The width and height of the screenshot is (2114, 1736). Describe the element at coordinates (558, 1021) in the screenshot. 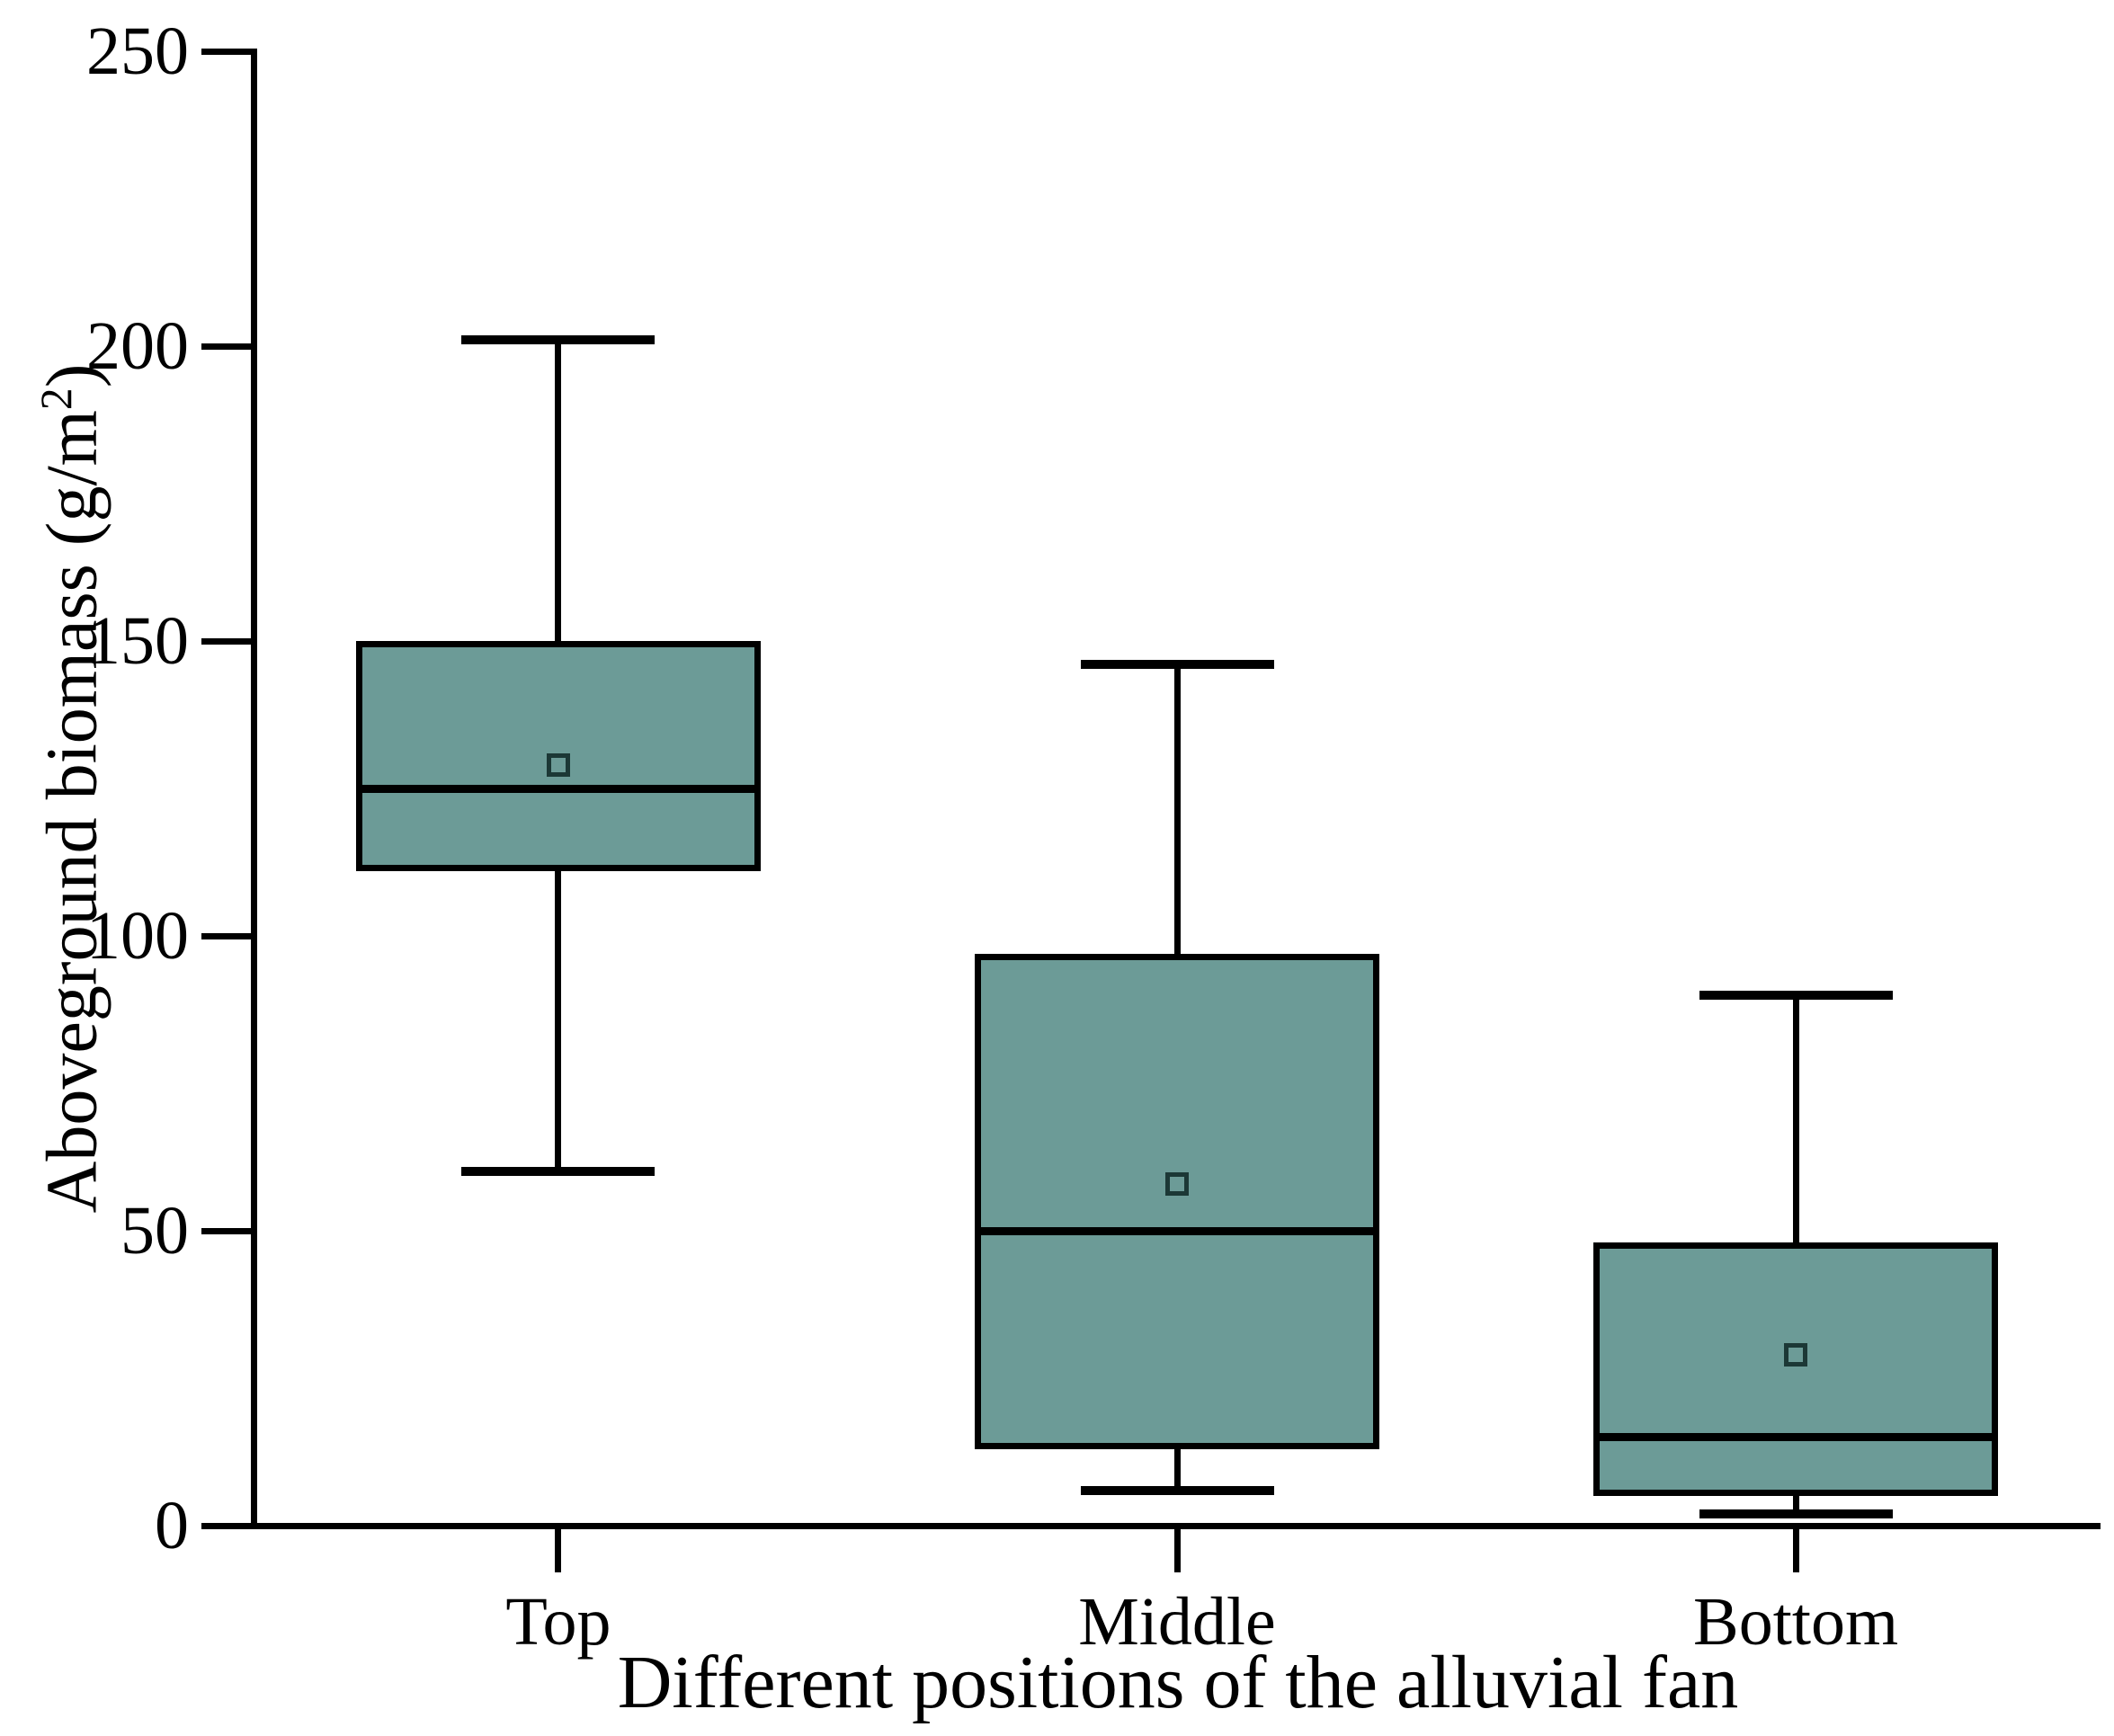

I see `whisker-lower-top` at that location.